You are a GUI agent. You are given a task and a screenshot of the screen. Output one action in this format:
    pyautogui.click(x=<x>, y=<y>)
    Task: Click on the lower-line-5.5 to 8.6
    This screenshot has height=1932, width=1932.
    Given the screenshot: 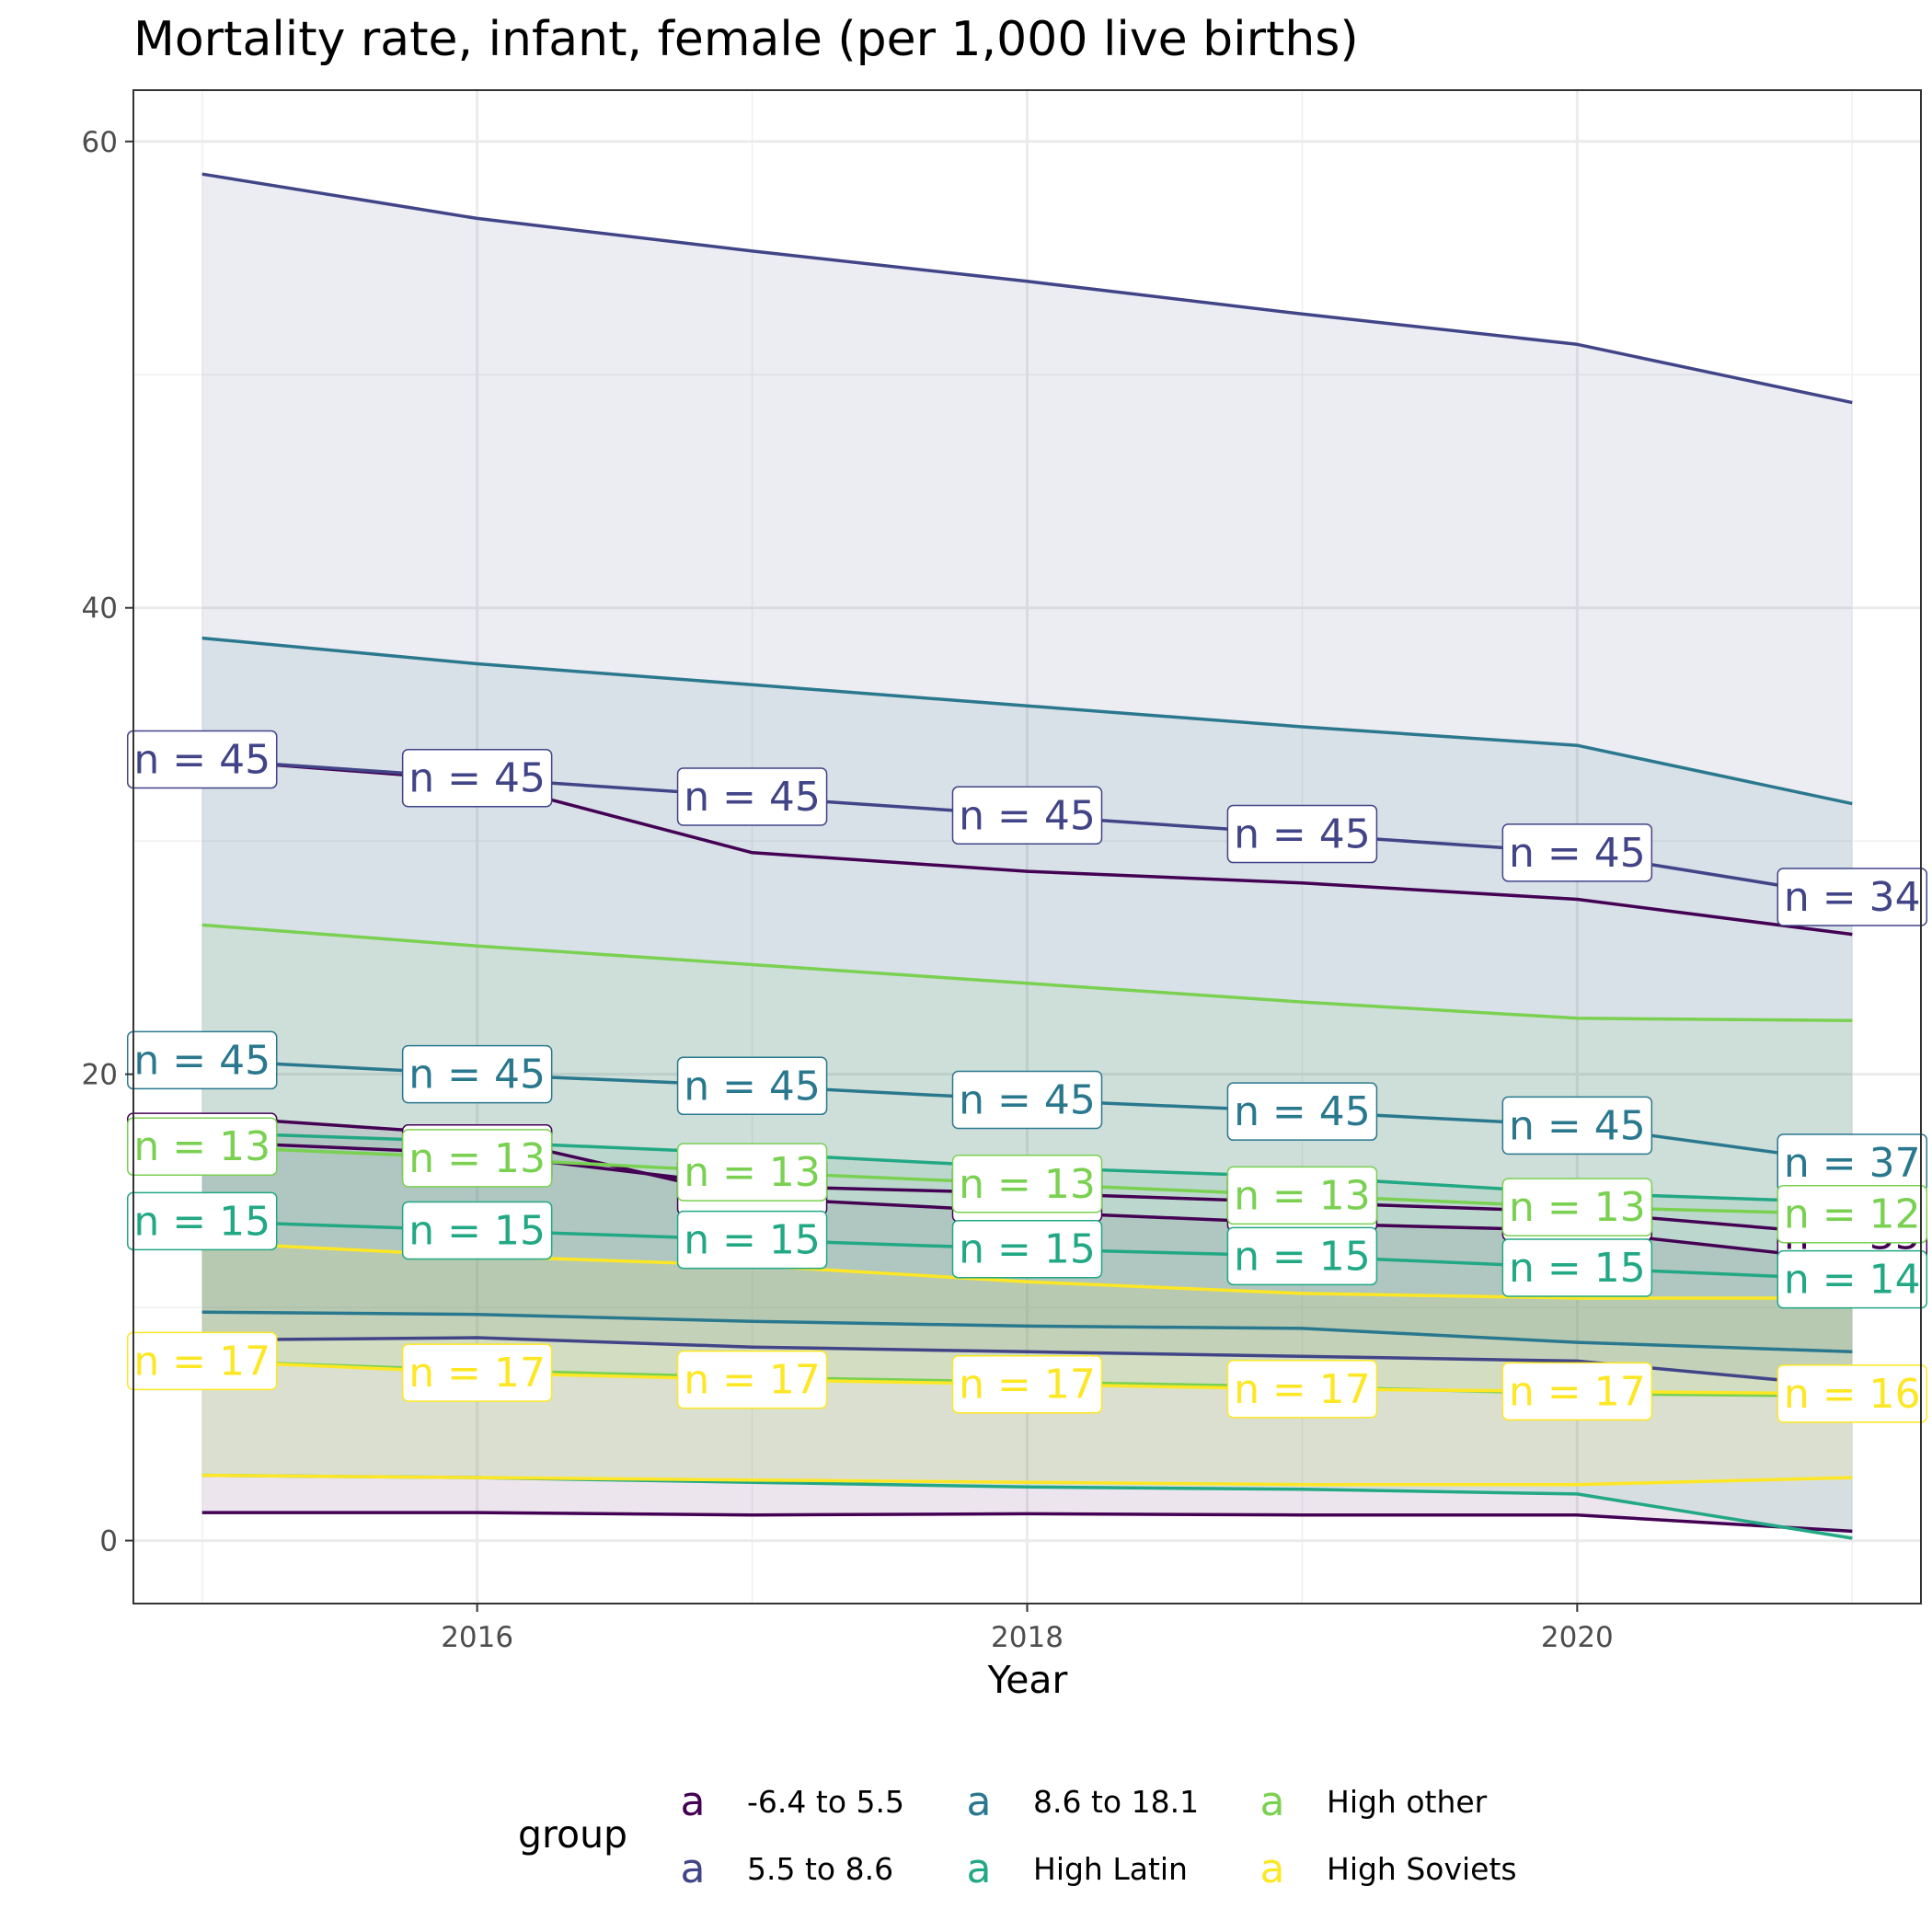 What is the action you would take?
    pyautogui.click(x=1027, y=1362)
    